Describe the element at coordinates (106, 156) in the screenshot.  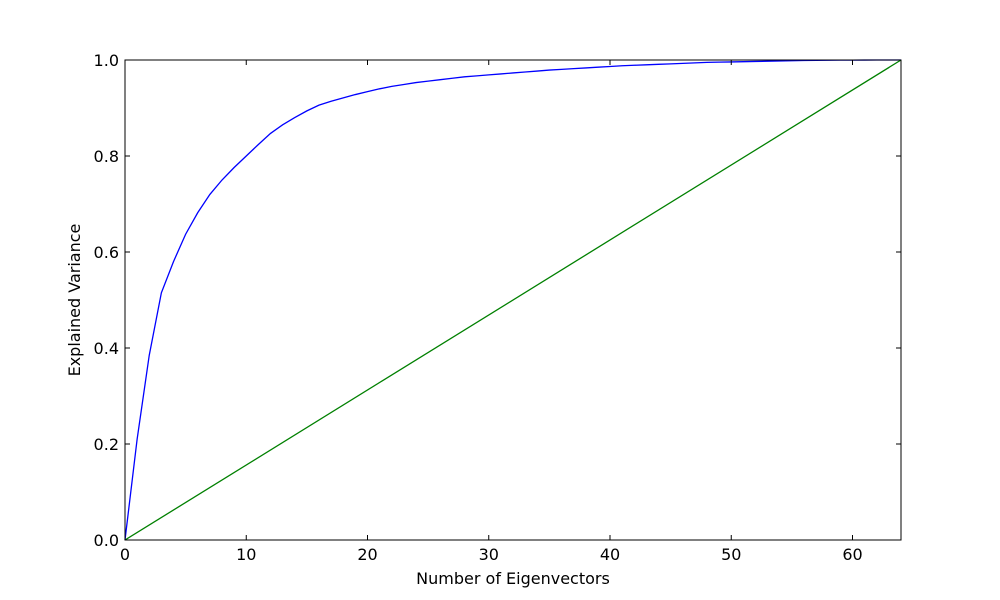
I see `y-tick-label: 0.8` at that location.